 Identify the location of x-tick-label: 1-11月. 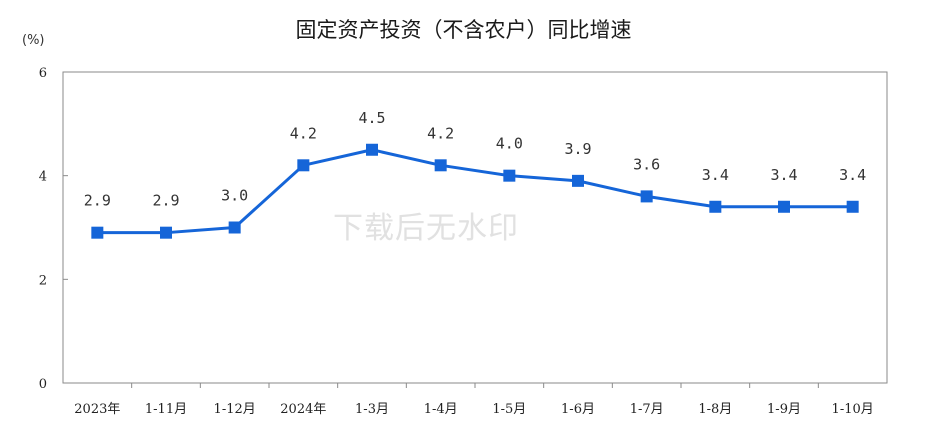
(166, 409).